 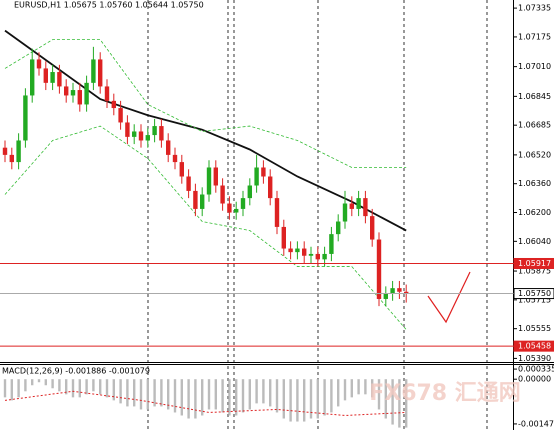 What do you see at coordinates (534, 241) in the screenshot?
I see `y-tick-label: 1.06040` at bounding box center [534, 241].